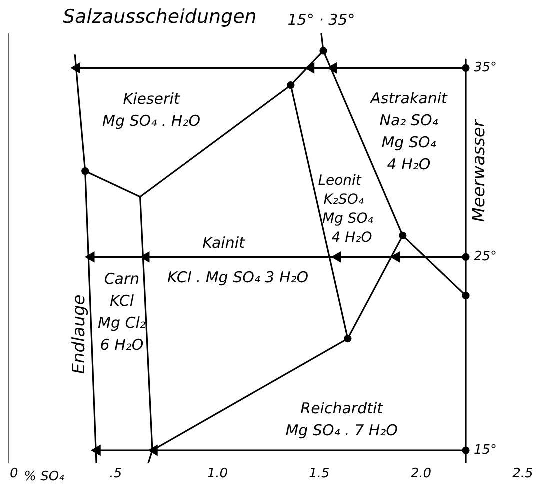 Image resolution: width=537 pixels, height=487 pixels. What do you see at coordinates (322, 19) in the screenshot?
I see `text: 15° · 35°` at bounding box center [322, 19].